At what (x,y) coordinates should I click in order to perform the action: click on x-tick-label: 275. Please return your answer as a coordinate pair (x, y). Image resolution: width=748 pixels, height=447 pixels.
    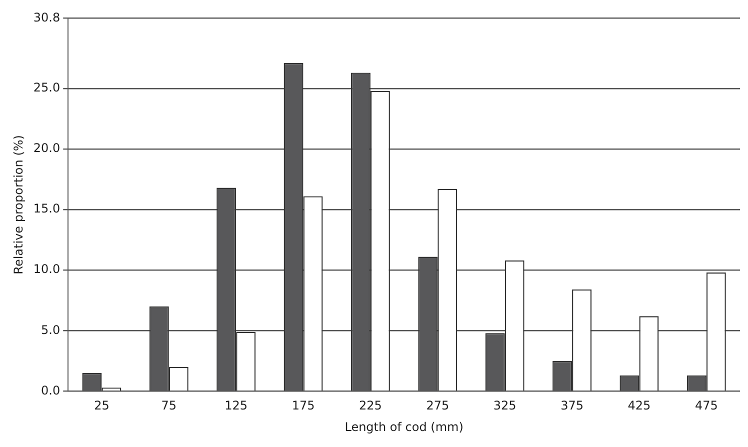
    Looking at the image, I should click on (438, 405).